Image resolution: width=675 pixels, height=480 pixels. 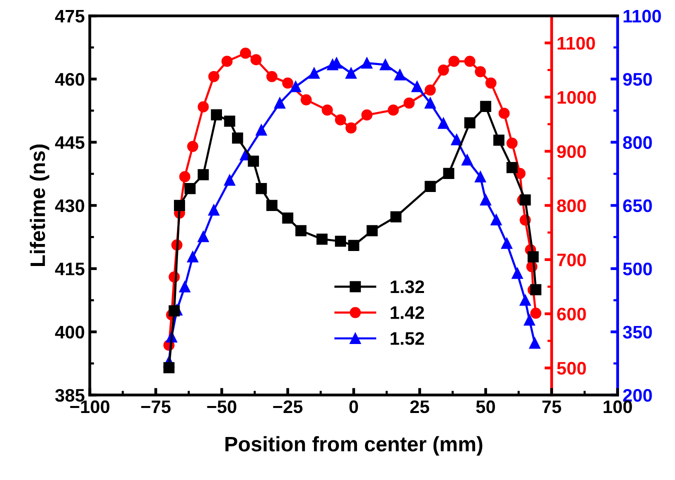 I want to click on y-tick-label: 430, so click(x=69, y=205).